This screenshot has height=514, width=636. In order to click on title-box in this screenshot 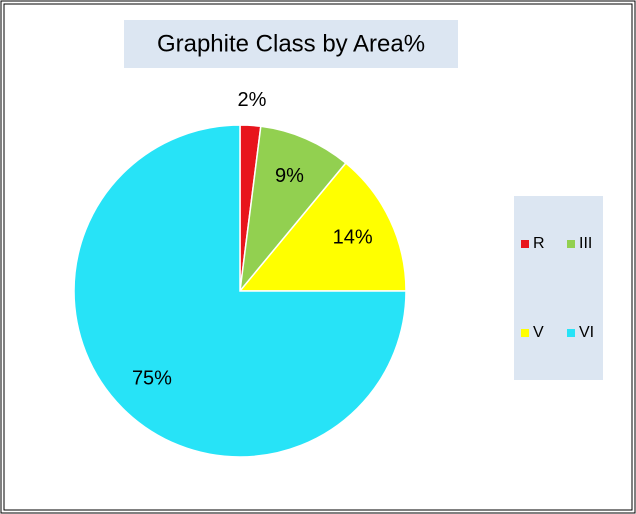, I will do `click(291, 44)`.